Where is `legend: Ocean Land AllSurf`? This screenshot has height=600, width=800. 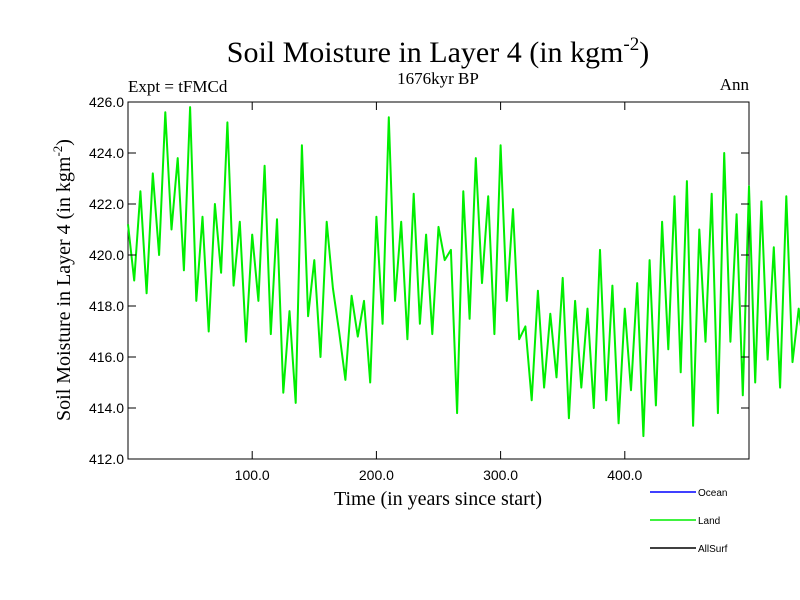 legend: Ocean Land AllSurf is located at coordinates (689, 521).